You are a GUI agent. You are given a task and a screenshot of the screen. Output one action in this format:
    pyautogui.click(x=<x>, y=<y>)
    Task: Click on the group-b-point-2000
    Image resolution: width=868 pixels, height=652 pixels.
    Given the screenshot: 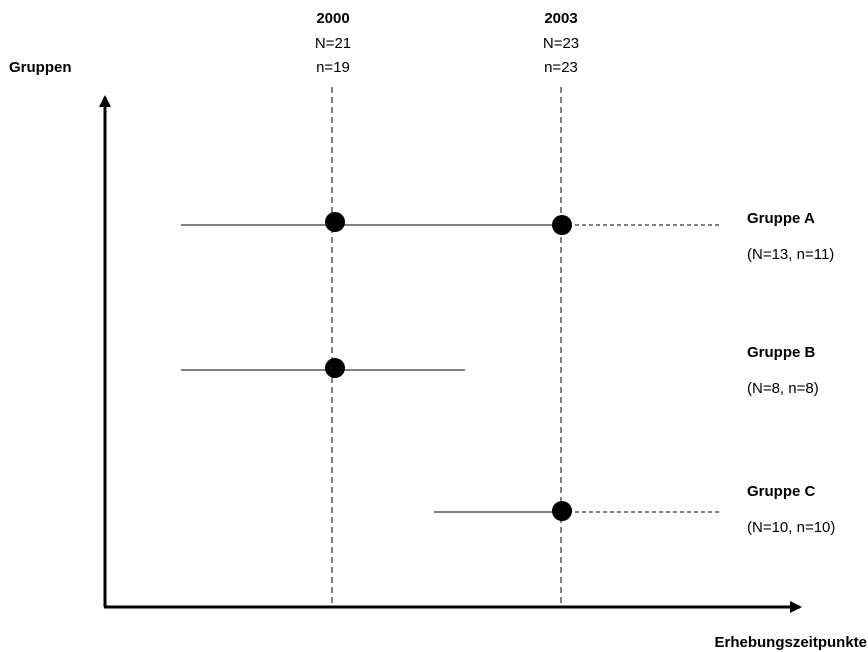 What is the action you would take?
    pyautogui.click(x=335, y=368)
    